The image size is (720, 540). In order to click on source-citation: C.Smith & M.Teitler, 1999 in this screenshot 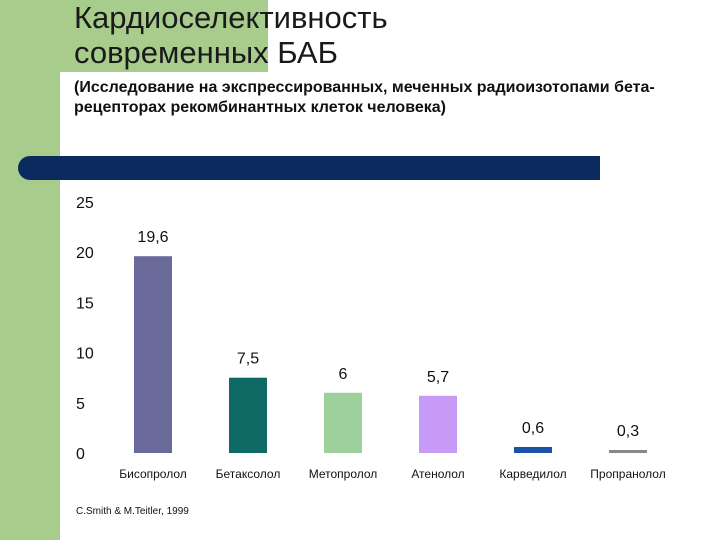, I will do `click(132, 511)`.